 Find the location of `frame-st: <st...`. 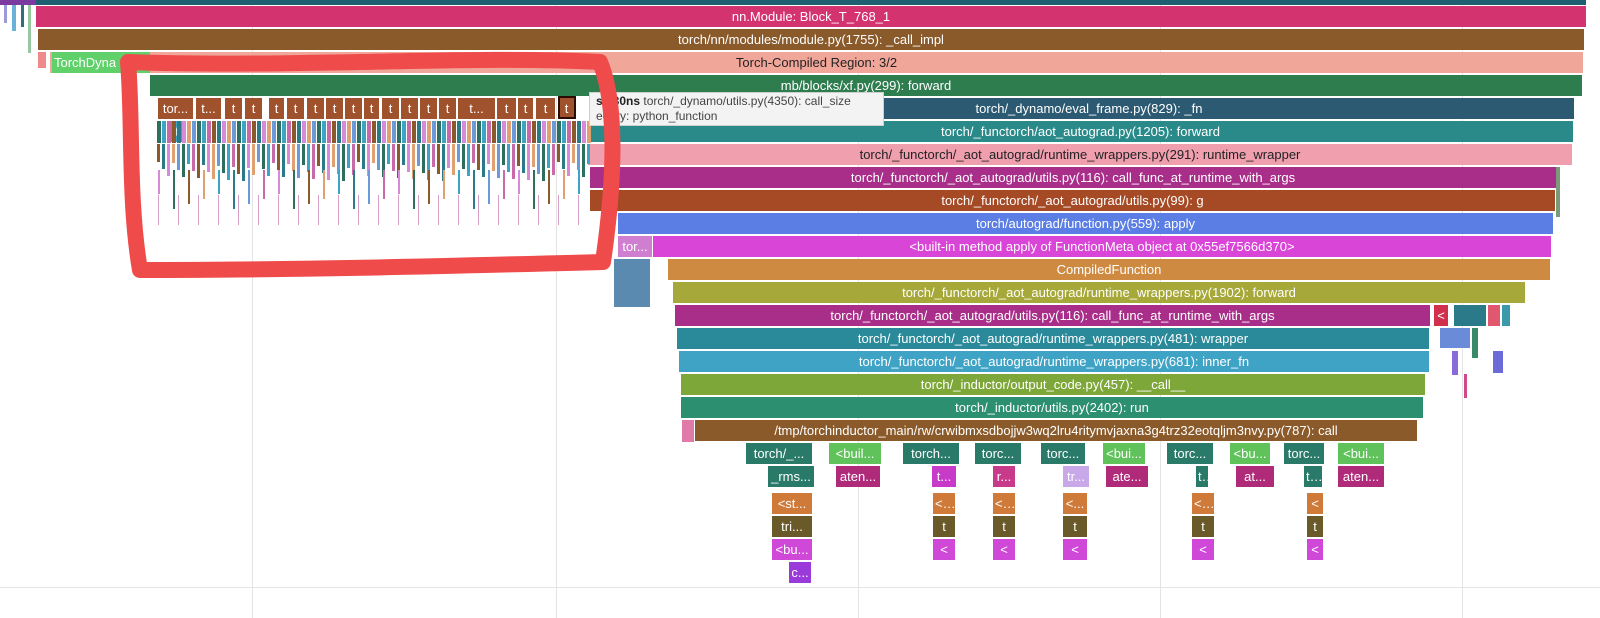

frame-st: <st... is located at coordinates (792, 503).